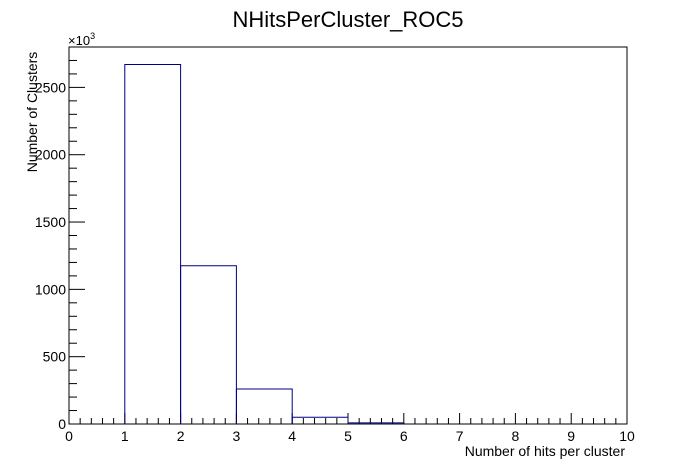 The width and height of the screenshot is (696, 472). I want to click on y-axis-label: Number of Clusters, so click(32, 112).